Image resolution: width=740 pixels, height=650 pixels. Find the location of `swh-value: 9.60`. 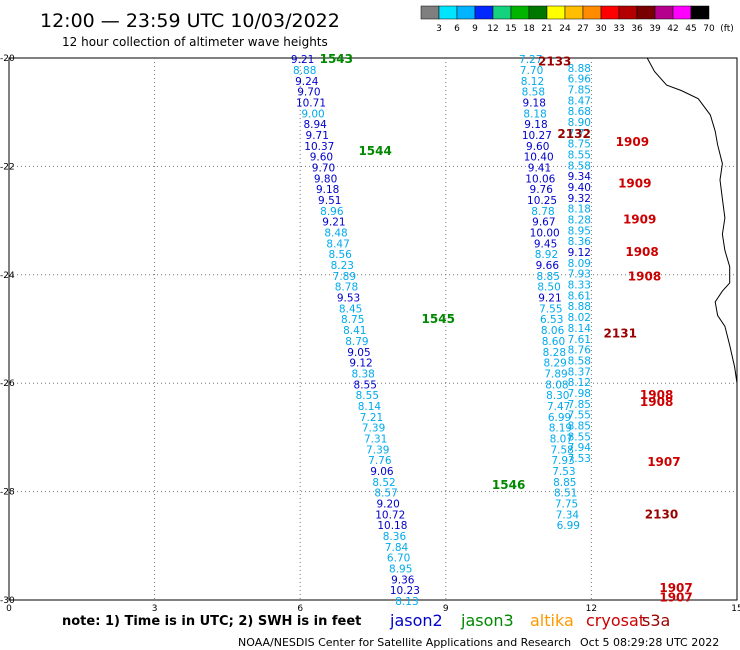

swh-value: 9.60 is located at coordinates (321, 158).